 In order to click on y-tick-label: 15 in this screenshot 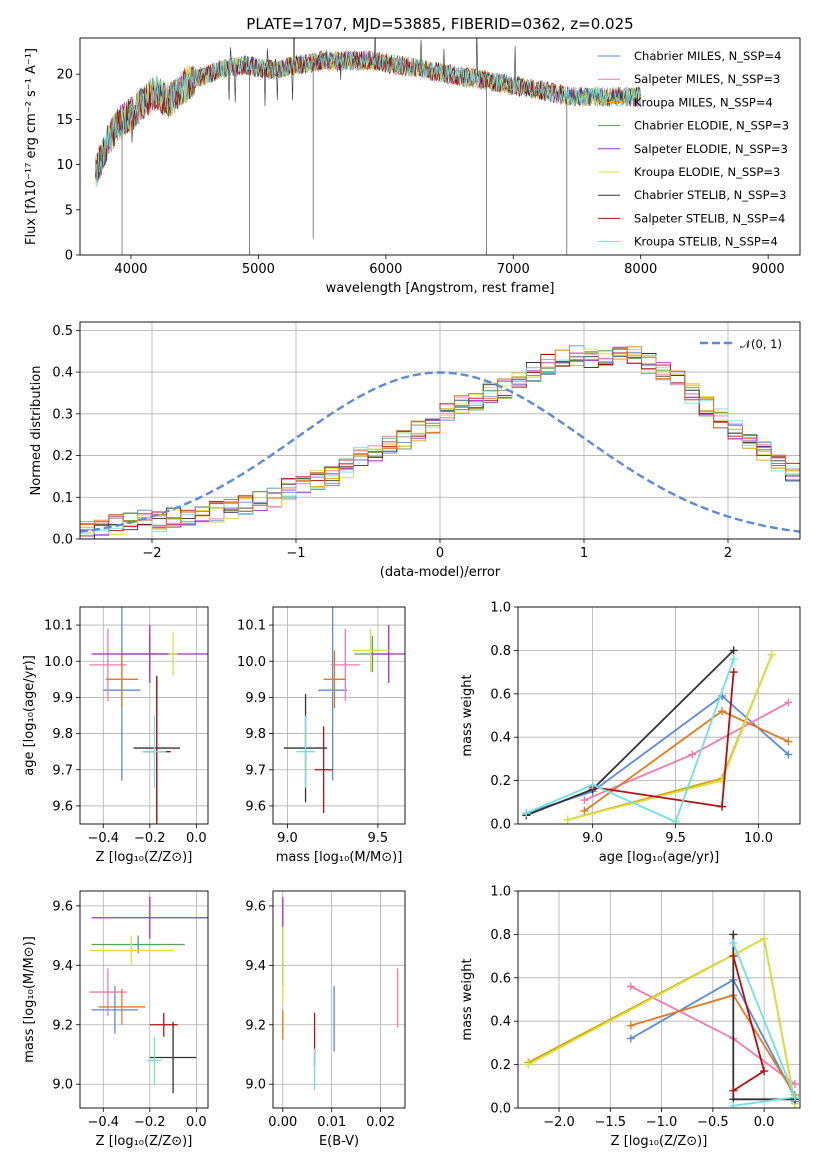, I will do `click(64, 120)`.